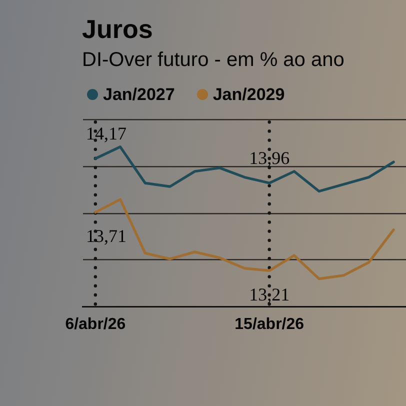 This screenshot has width=406, height=406. Describe the element at coordinates (106, 133) in the screenshot. I see `data-label: 14,17` at that location.